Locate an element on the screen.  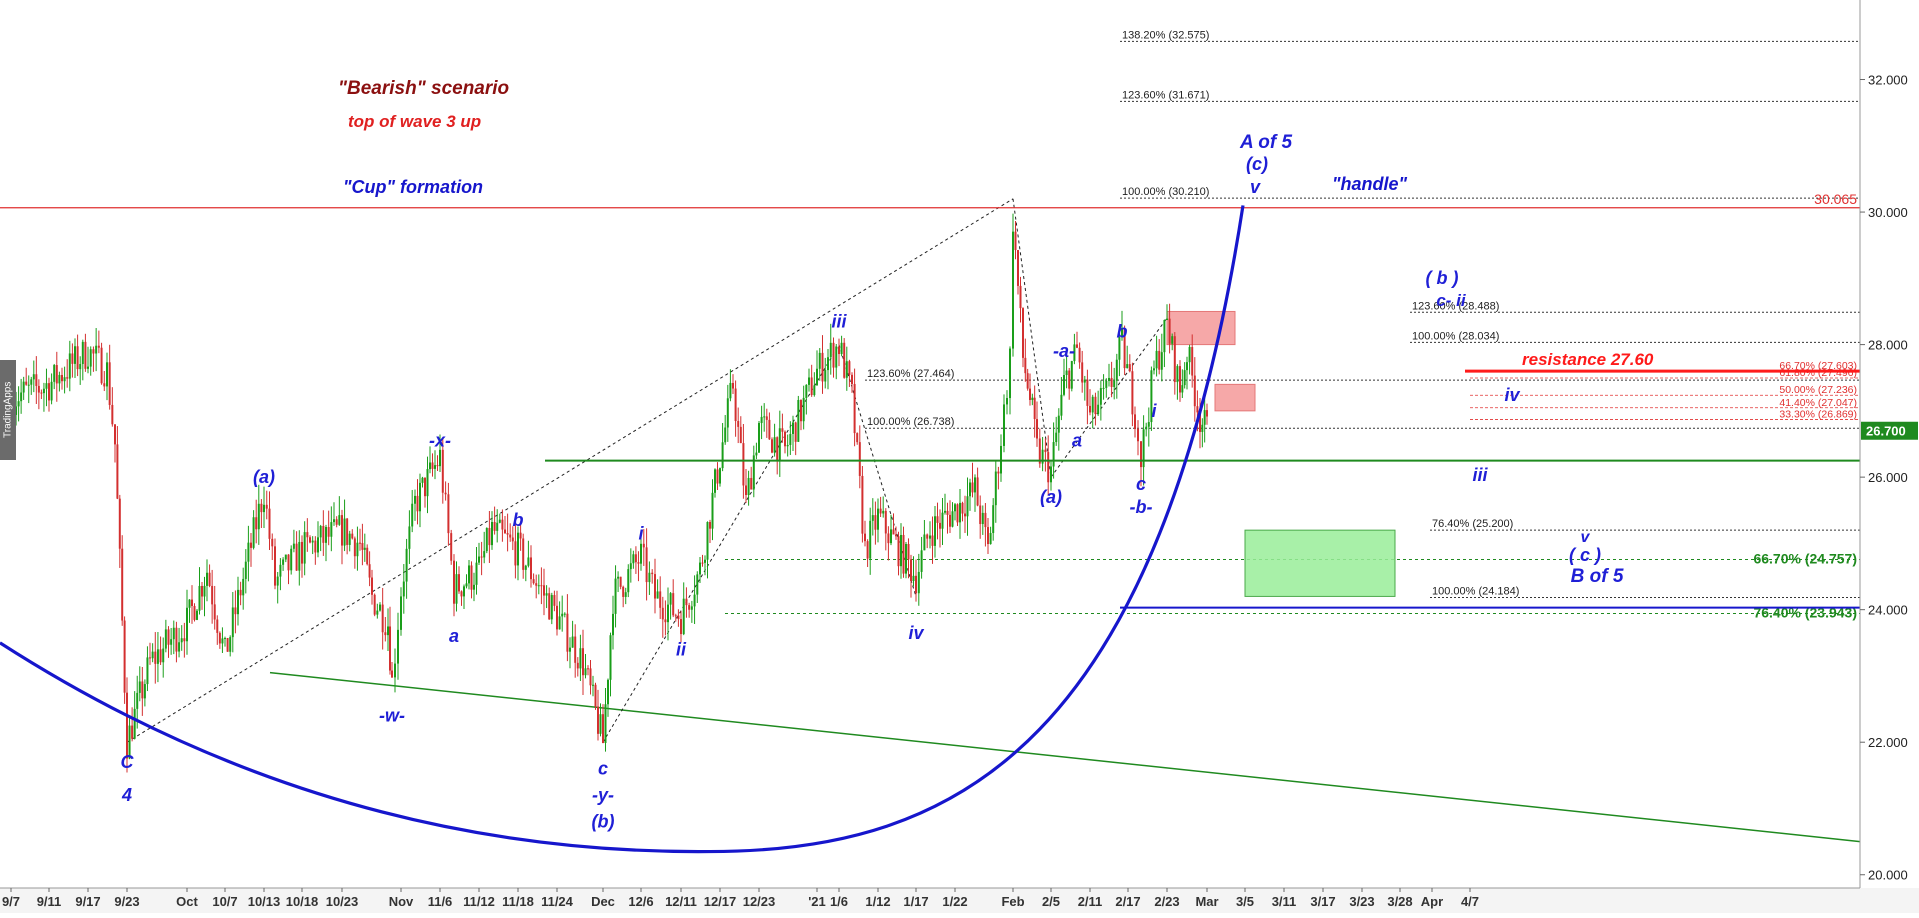
x-tick-label: 11/6 is located at coordinates (440, 901).